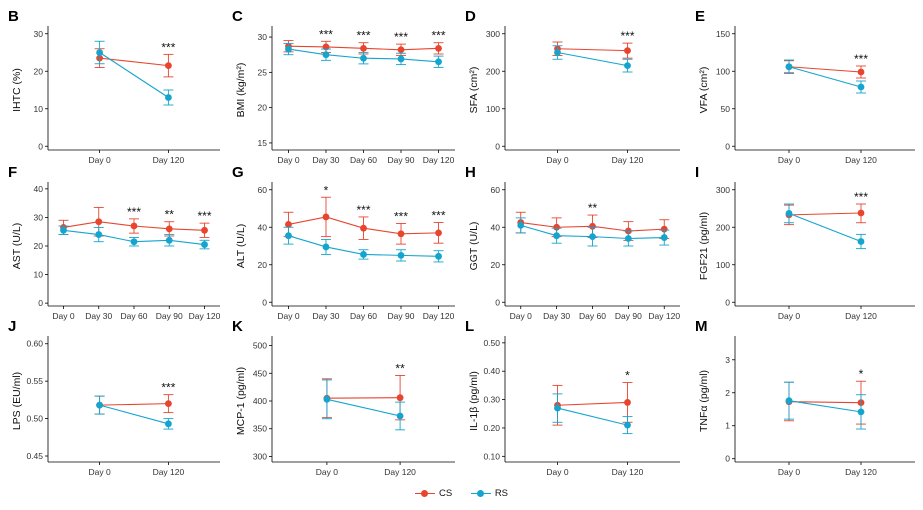  I want to click on y-tick-label: 500, so click(260, 346).